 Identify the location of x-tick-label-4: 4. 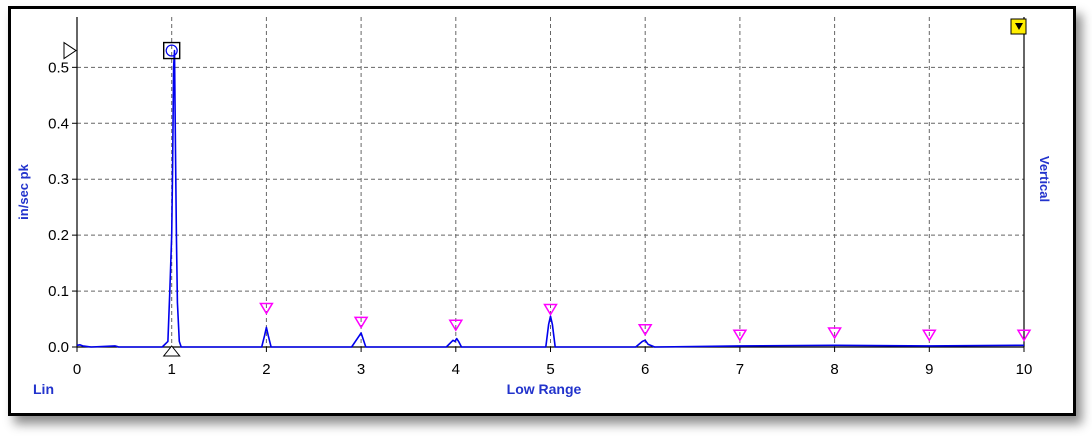
(456, 369).